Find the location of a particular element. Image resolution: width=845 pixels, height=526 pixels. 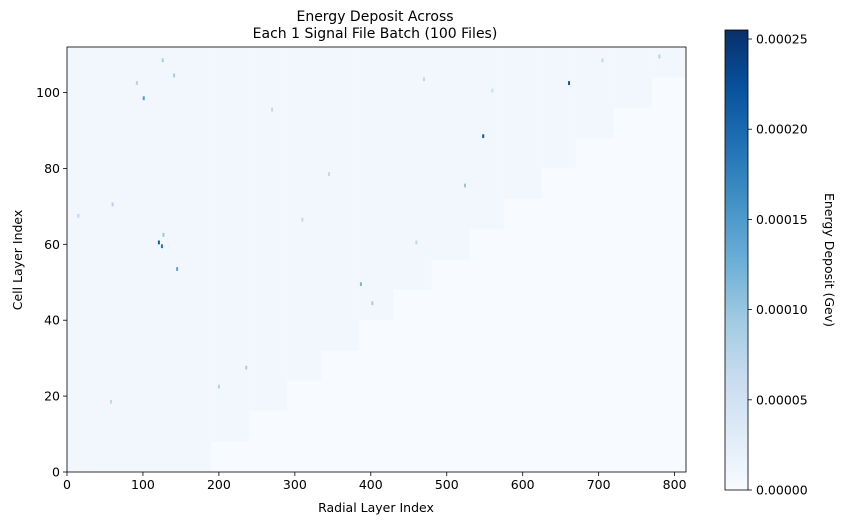

x-tick-label: 700 is located at coordinates (599, 484).